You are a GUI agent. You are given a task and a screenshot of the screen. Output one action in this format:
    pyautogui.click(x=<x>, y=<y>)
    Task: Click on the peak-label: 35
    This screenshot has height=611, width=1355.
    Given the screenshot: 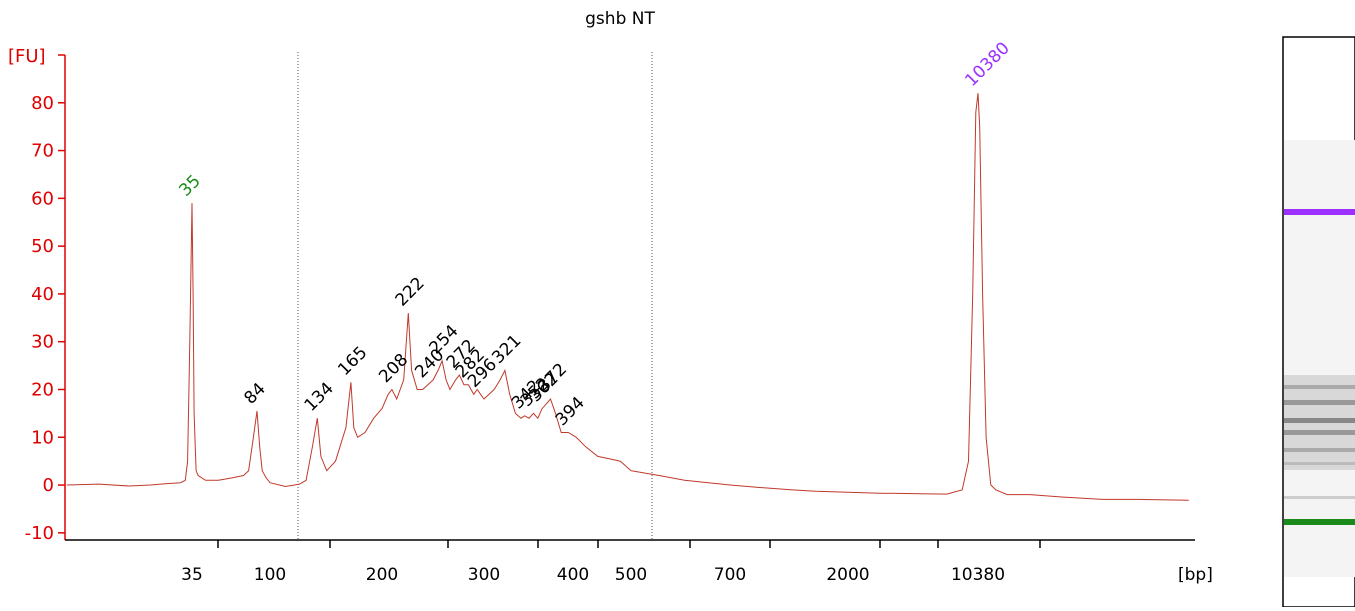 What is the action you would take?
    pyautogui.click(x=189, y=185)
    